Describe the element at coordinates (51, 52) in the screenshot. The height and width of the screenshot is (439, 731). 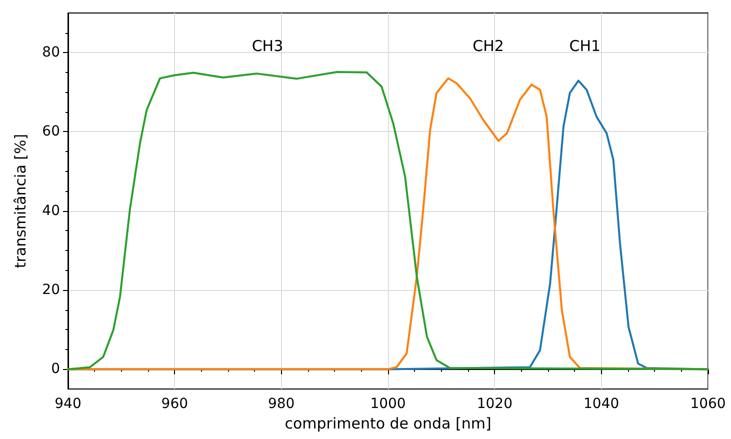
I see `y-tick-label: 80` at that location.